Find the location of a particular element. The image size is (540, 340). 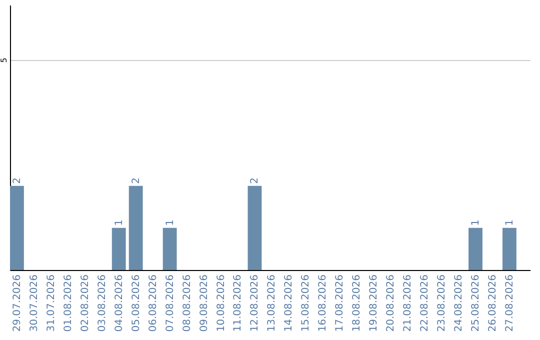

x-tick-label: 24.08.2026 is located at coordinates (459, 303).